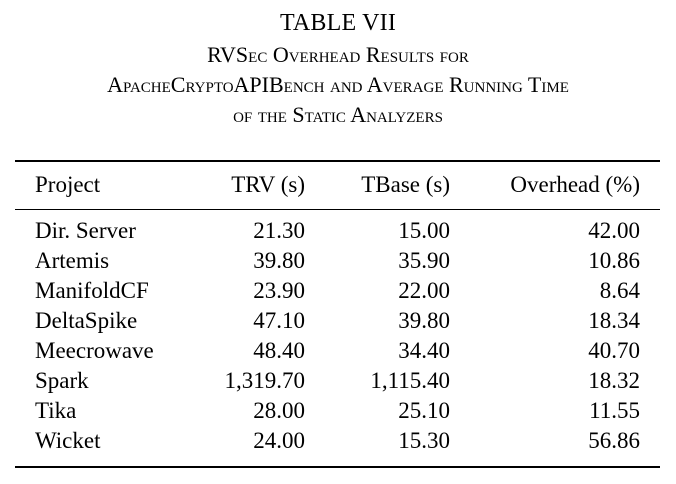 This screenshot has height=484, width=676. Describe the element at coordinates (338, 54) in the screenshot. I see `table-title-line-1: RVSec Overhead Results for` at that location.